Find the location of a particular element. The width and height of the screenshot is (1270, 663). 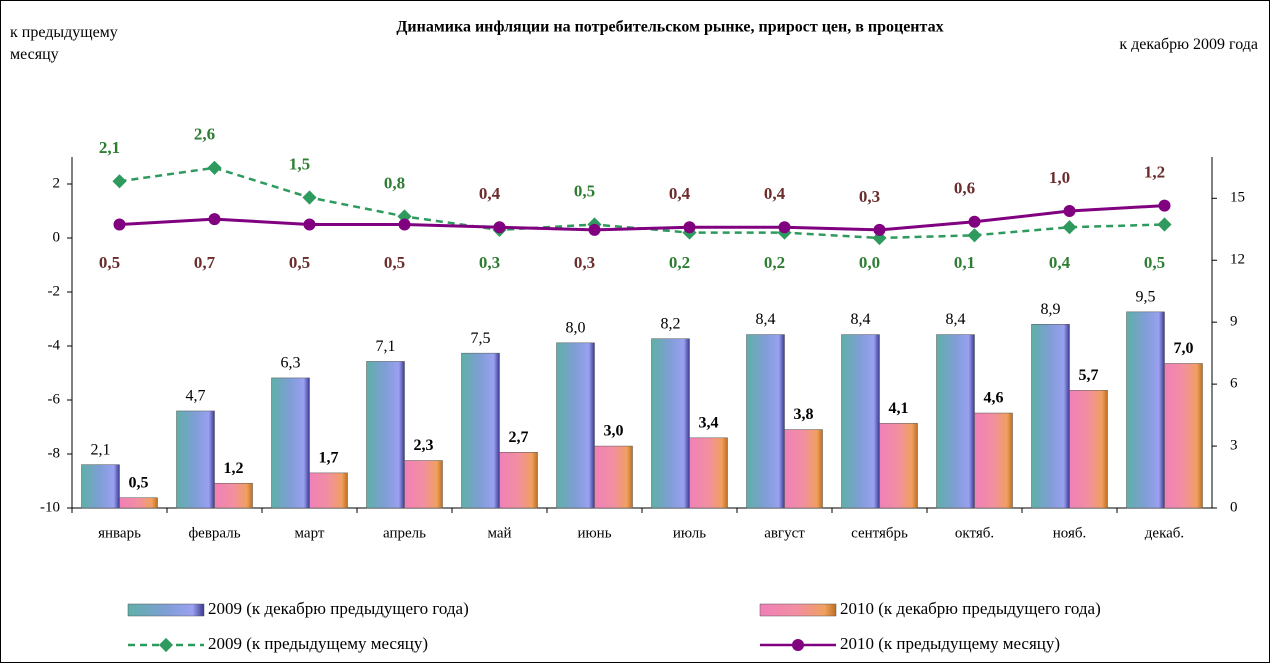

bar-value-label: 2,7 is located at coordinates (519, 437).